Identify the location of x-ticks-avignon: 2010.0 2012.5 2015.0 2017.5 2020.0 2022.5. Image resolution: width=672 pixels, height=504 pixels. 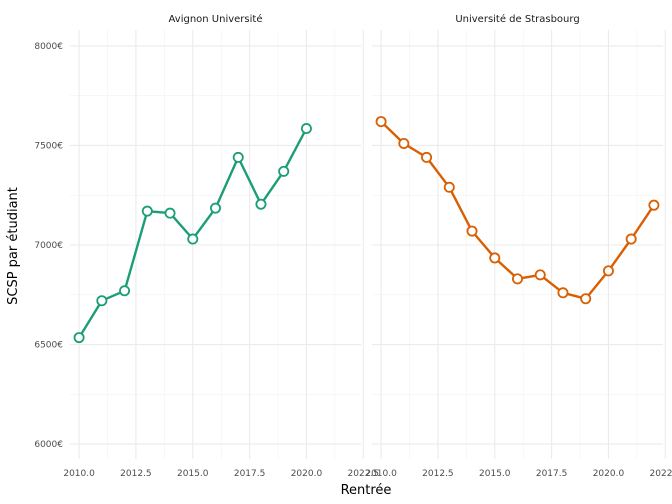
(221, 474).